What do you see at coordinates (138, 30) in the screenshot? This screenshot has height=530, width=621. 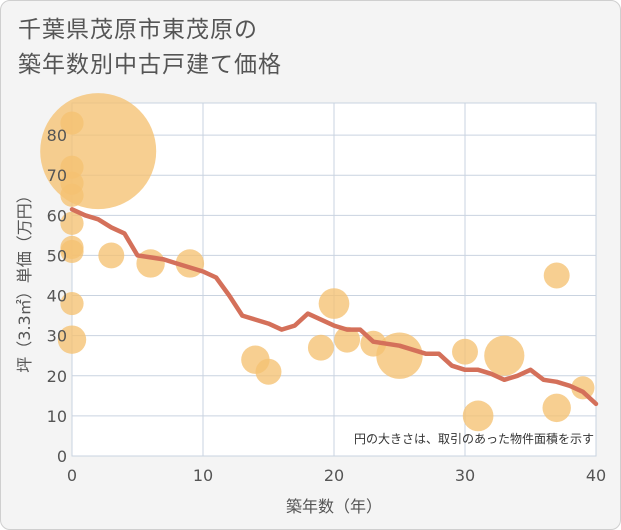 I see `title-line-1: 千葉県茂原市東茂原の` at bounding box center [138, 30].